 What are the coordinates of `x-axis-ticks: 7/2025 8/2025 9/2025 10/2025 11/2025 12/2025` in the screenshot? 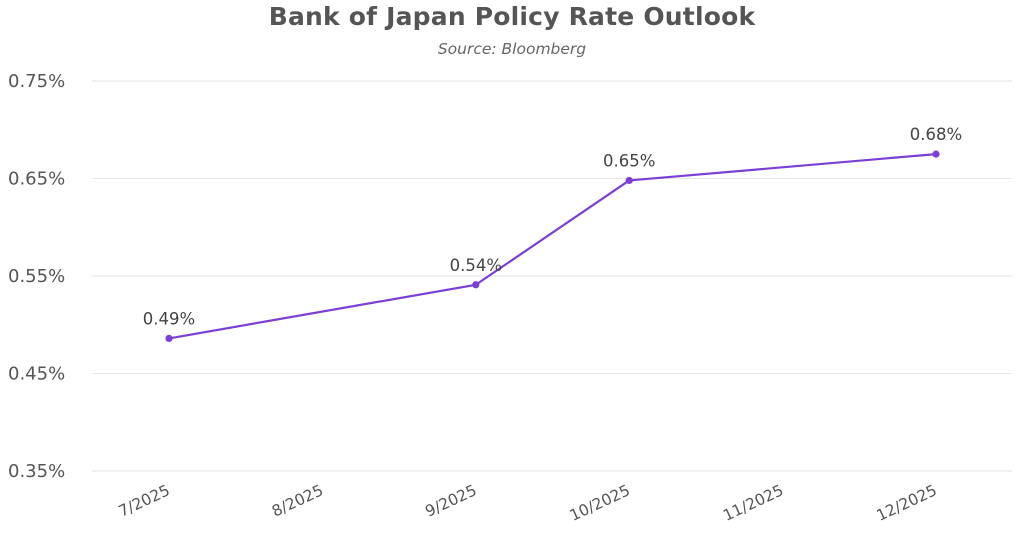 It's located at (528, 503).